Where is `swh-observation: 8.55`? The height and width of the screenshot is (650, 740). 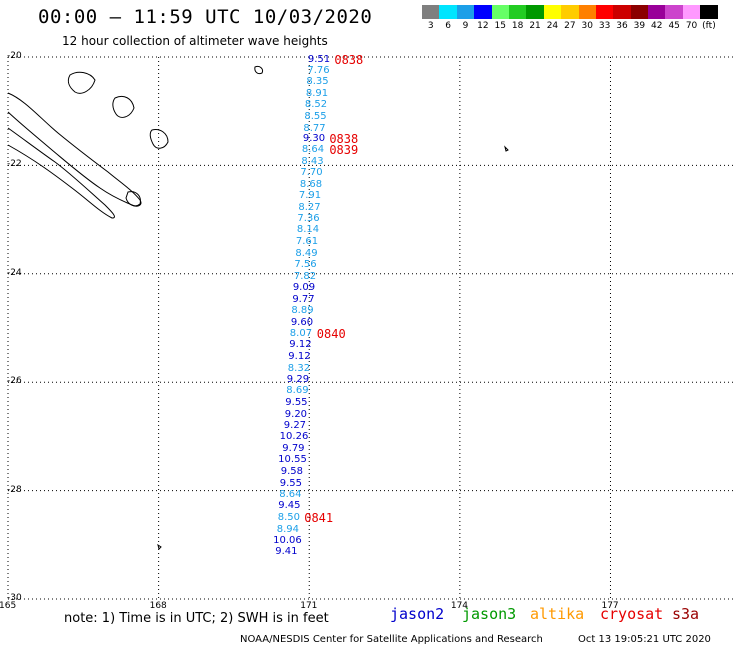 swh-observation: 8.55 is located at coordinates (315, 116).